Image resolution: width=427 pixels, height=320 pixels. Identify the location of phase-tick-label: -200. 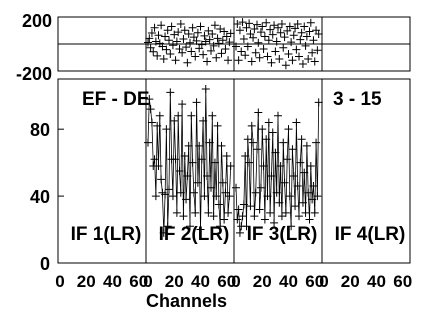
(34, 74).